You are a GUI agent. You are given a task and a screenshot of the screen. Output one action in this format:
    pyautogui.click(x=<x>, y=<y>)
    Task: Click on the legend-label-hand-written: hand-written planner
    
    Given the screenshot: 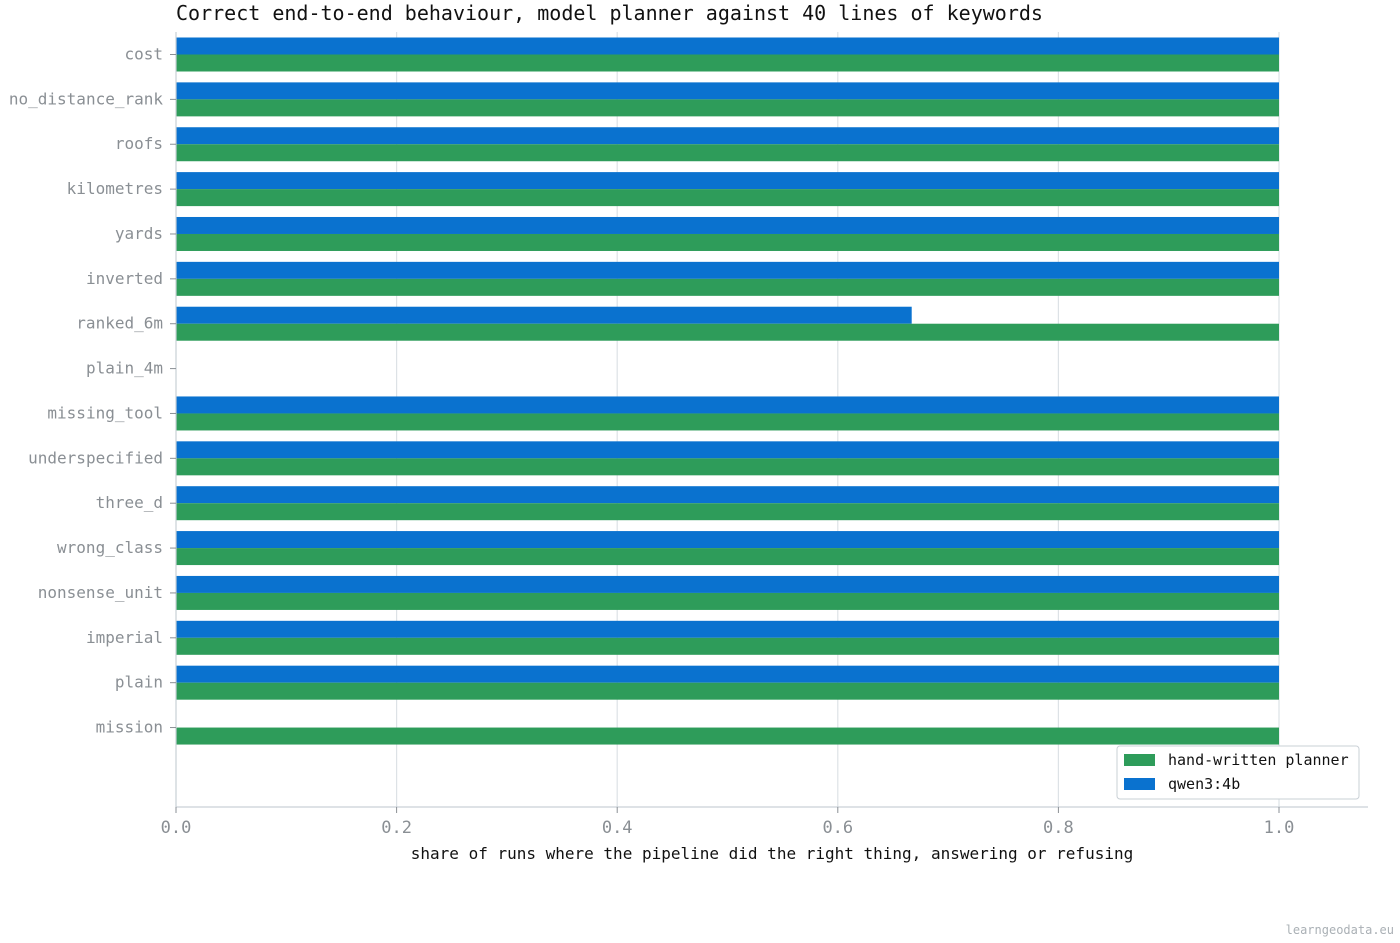 What is the action you would take?
    pyautogui.click(x=1258, y=760)
    